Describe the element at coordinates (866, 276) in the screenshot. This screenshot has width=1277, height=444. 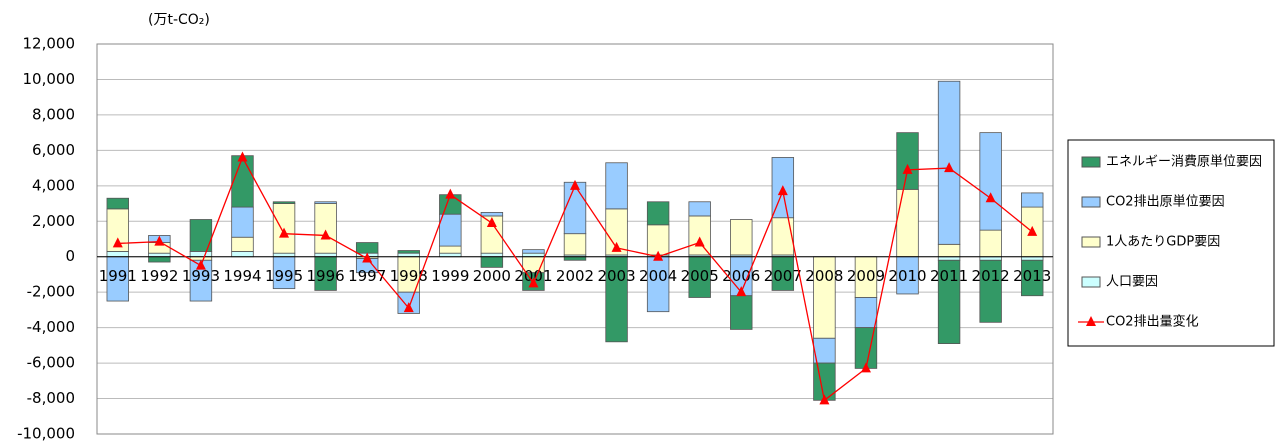
I see `x-tick-label: 2009` at that location.